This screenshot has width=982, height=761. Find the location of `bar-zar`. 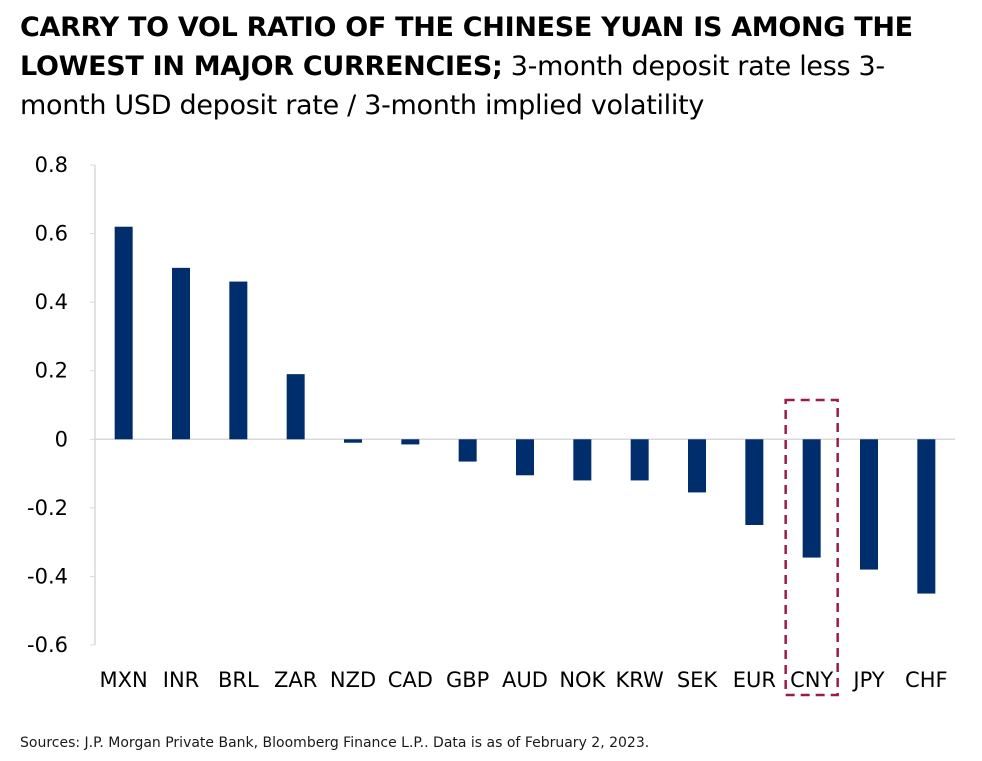

bar-zar is located at coordinates (295, 407).